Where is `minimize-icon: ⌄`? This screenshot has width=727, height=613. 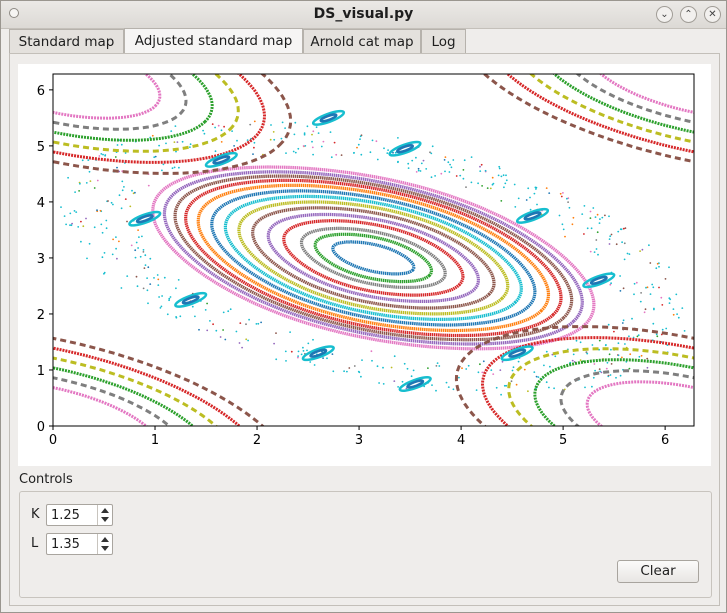 minimize-icon: ⌄ is located at coordinates (664, 14).